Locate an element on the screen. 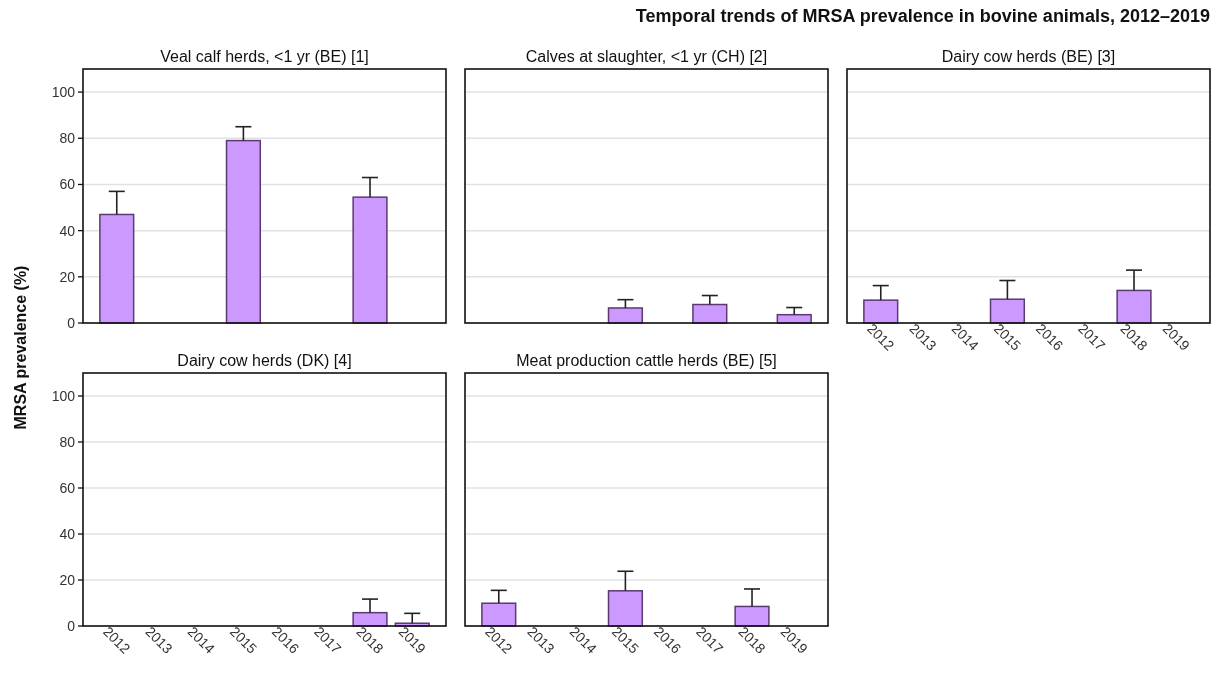 The image size is (1216, 674). chart-title: Veal calf herds, <1 yr (BE) [1] is located at coordinates (264, 56).